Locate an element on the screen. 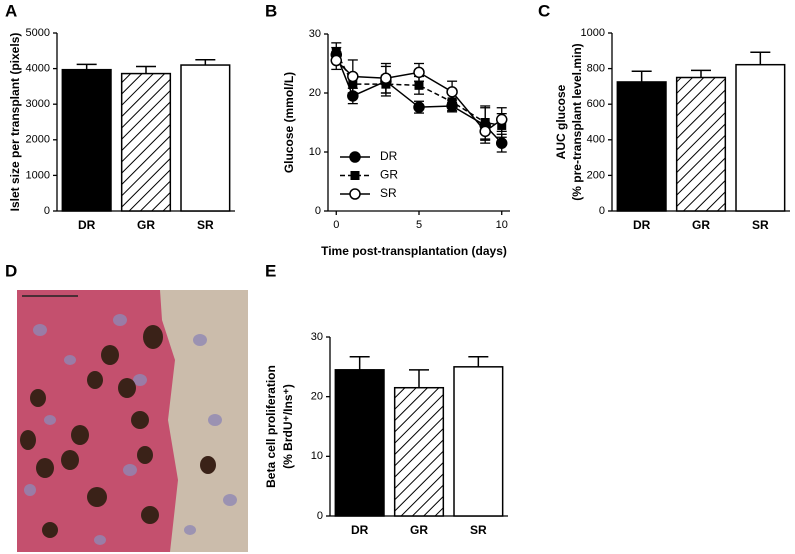 Image resolution: width=795 pixels, height=554 pixels. micrograph is located at coordinates (132, 421).